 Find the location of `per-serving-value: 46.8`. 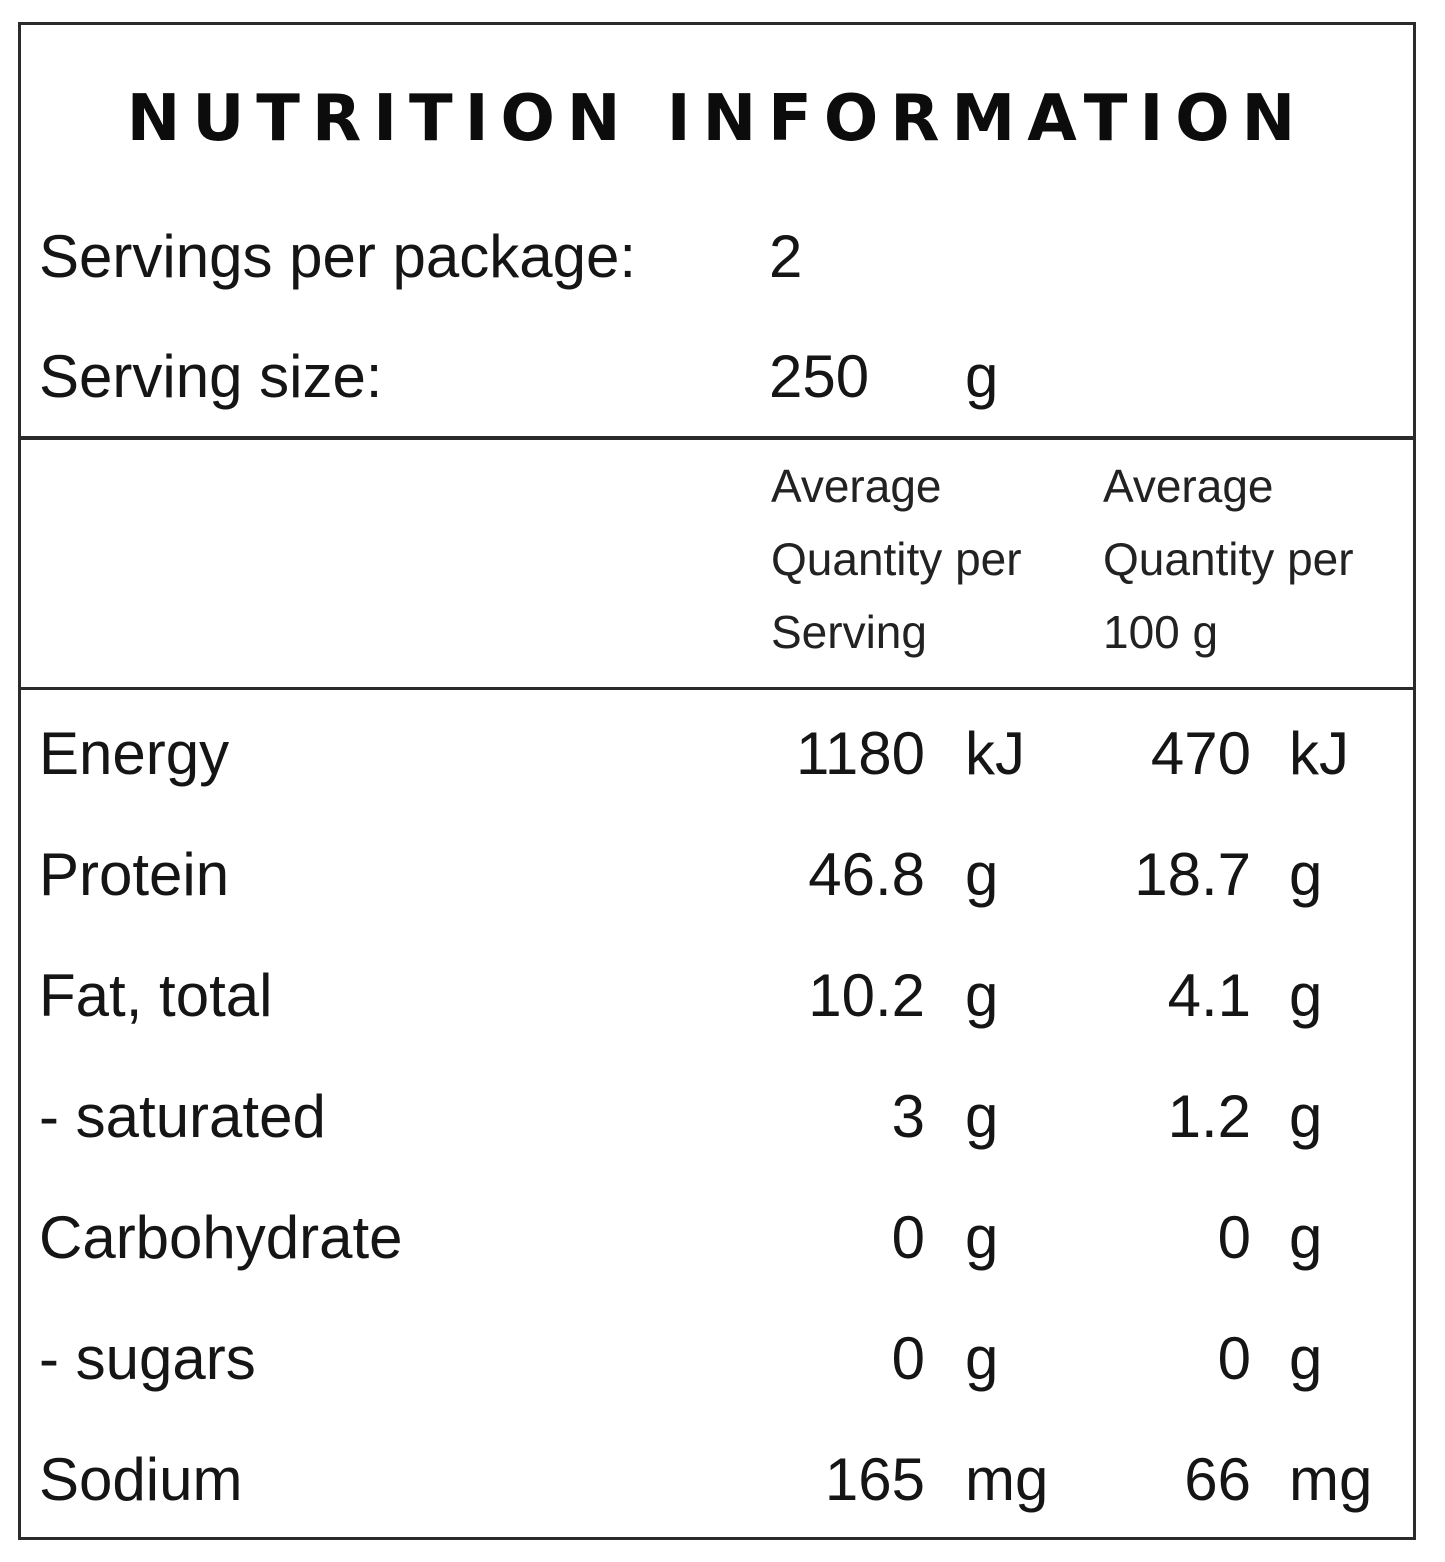

per-serving-value: 46.8 is located at coordinates (866, 874).